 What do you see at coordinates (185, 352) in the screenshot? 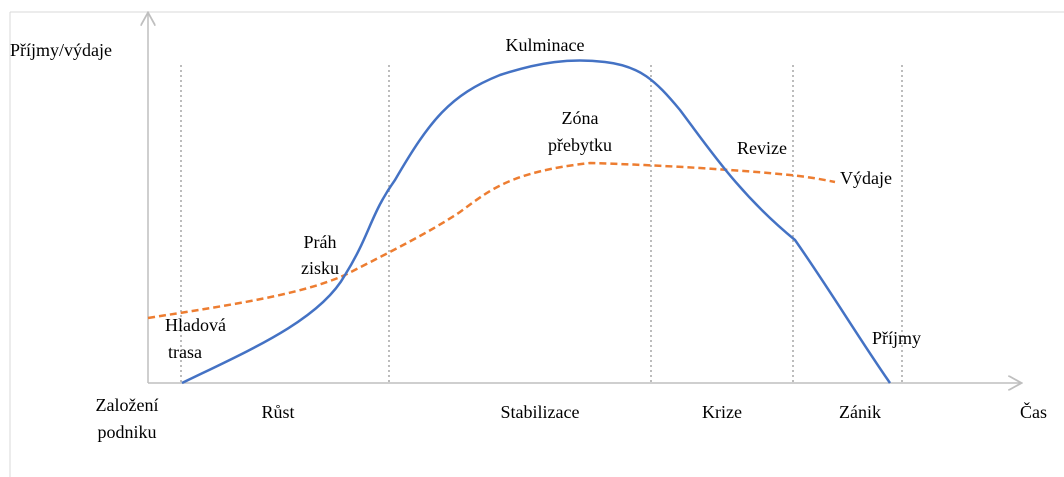
I see `annotation: trasa` at bounding box center [185, 352].